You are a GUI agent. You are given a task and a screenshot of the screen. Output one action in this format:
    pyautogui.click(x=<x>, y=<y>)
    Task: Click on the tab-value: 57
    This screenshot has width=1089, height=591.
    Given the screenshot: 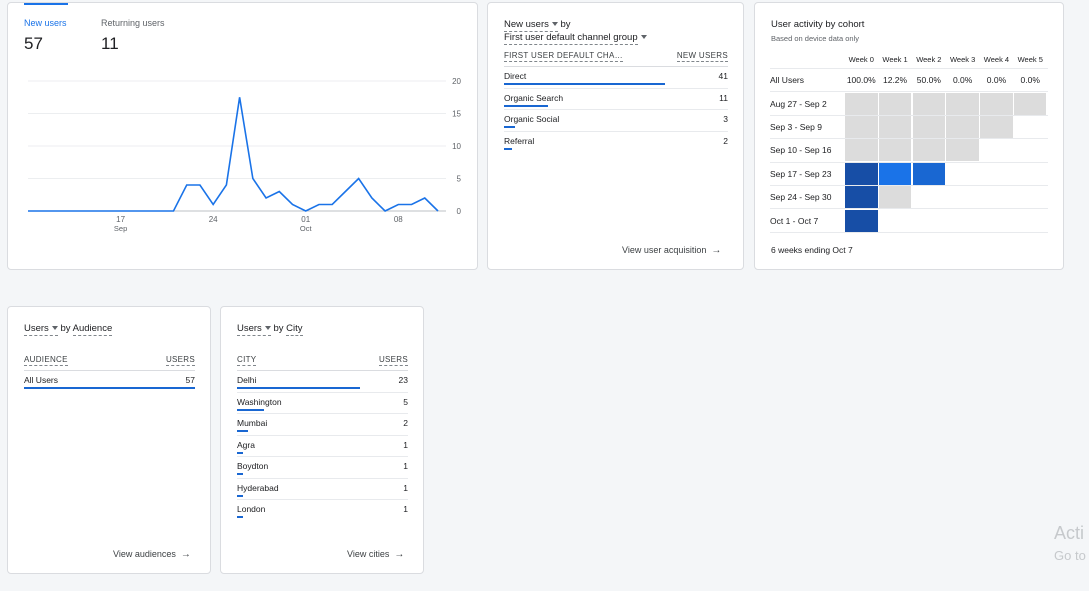 What is the action you would take?
    pyautogui.click(x=33, y=43)
    